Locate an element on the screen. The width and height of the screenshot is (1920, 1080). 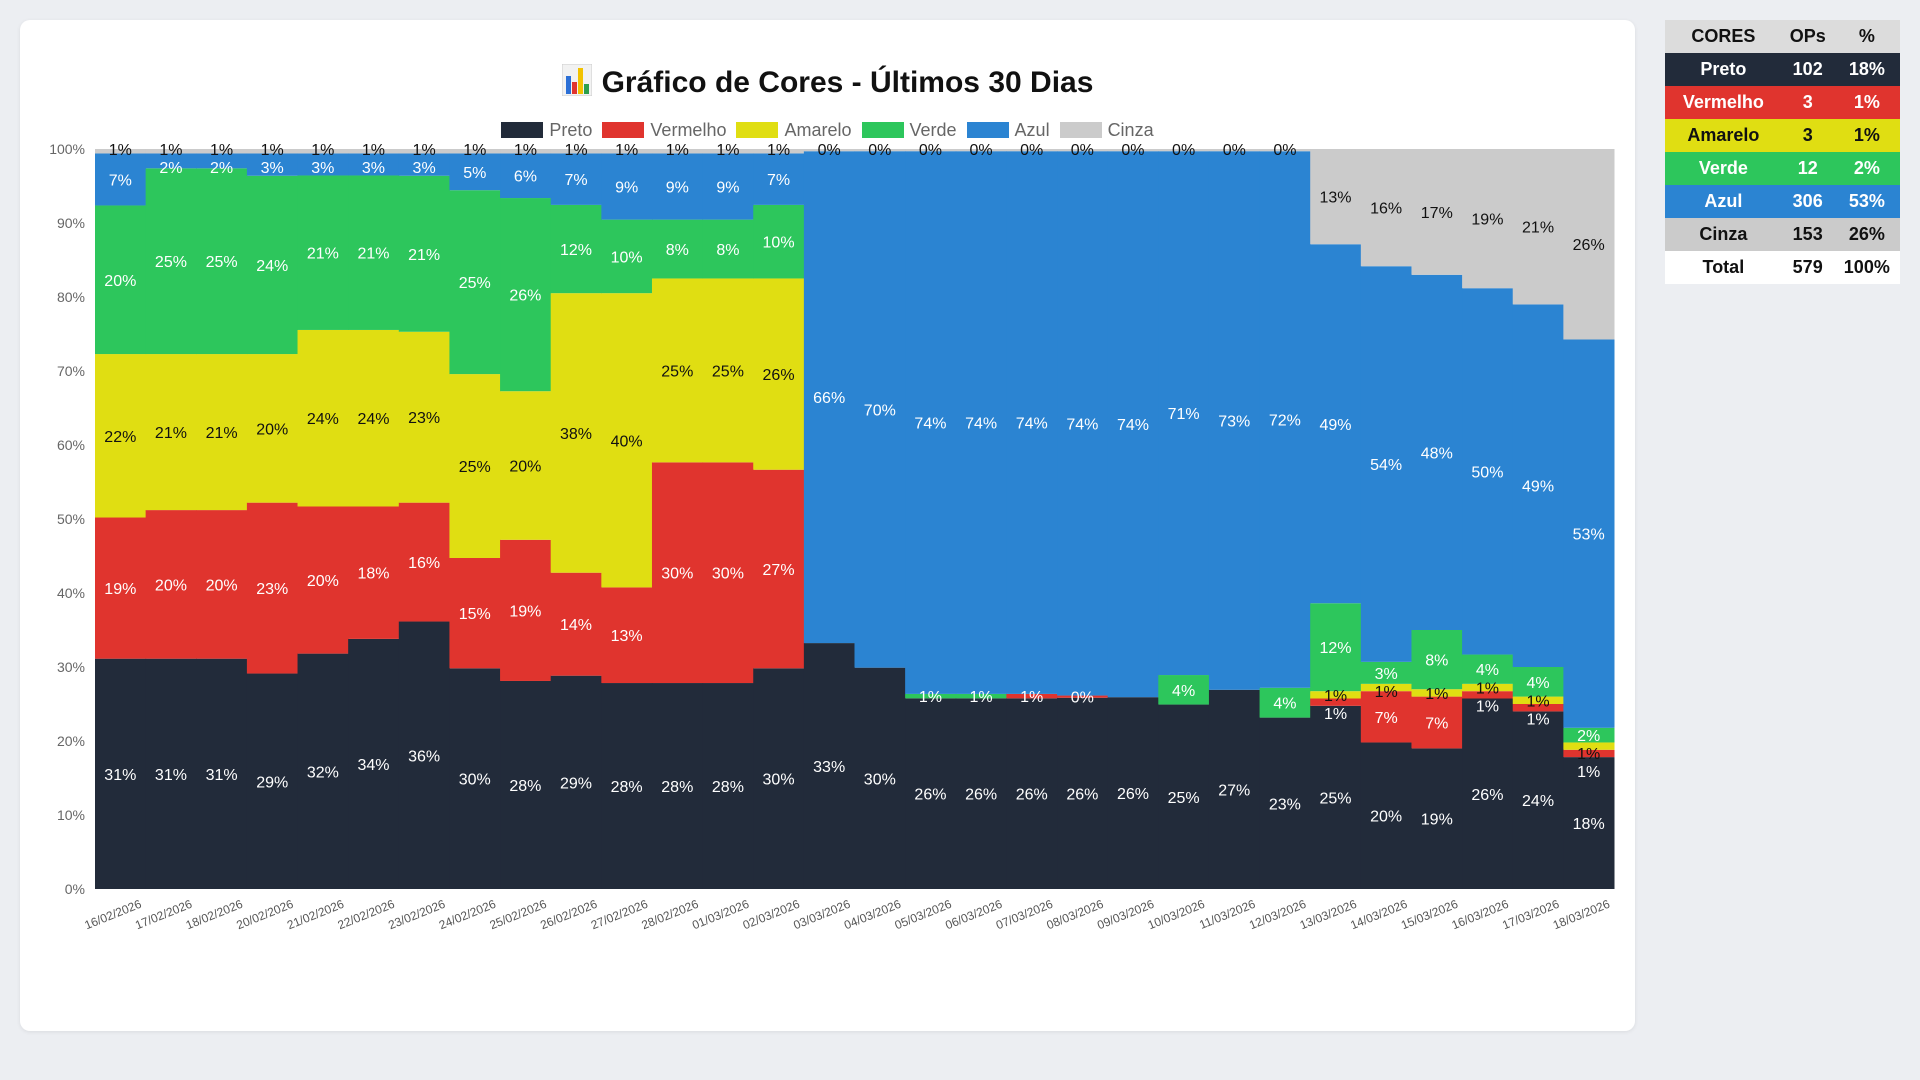
legend-item-cinza: Cinza is located at coordinates (1106, 130).